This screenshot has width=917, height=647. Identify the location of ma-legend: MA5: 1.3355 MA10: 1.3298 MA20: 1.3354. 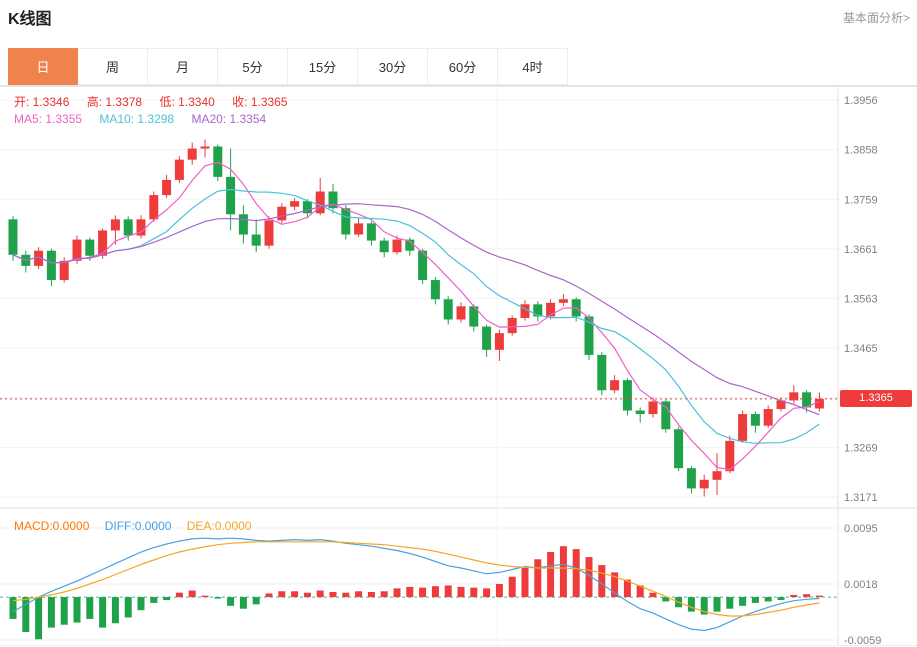
(147, 119).